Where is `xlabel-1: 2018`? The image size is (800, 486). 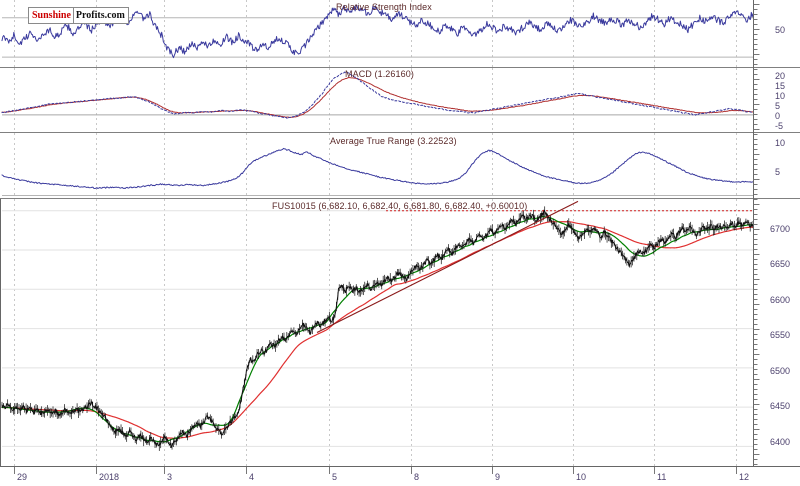
xlabel-1: 2018 is located at coordinates (109, 477).